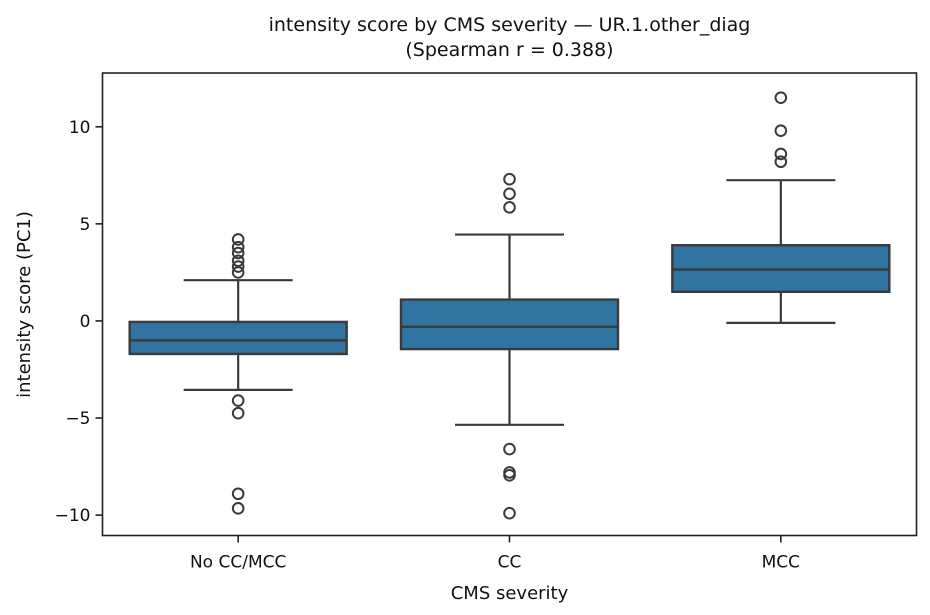 This screenshot has height=615, width=930. What do you see at coordinates (238, 563) in the screenshot?
I see `x-tick-label: No CC/MCC` at bounding box center [238, 563].